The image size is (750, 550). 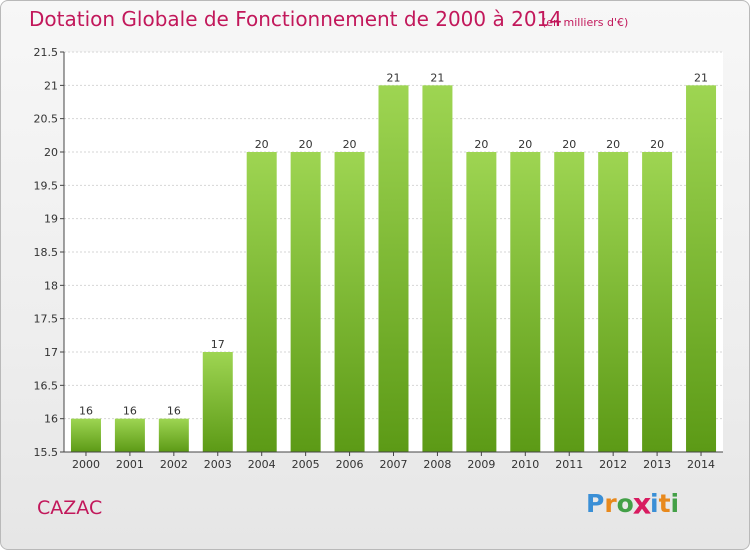 What do you see at coordinates (701, 464) in the screenshot?
I see `x-tick-label-2014: 2014` at bounding box center [701, 464].